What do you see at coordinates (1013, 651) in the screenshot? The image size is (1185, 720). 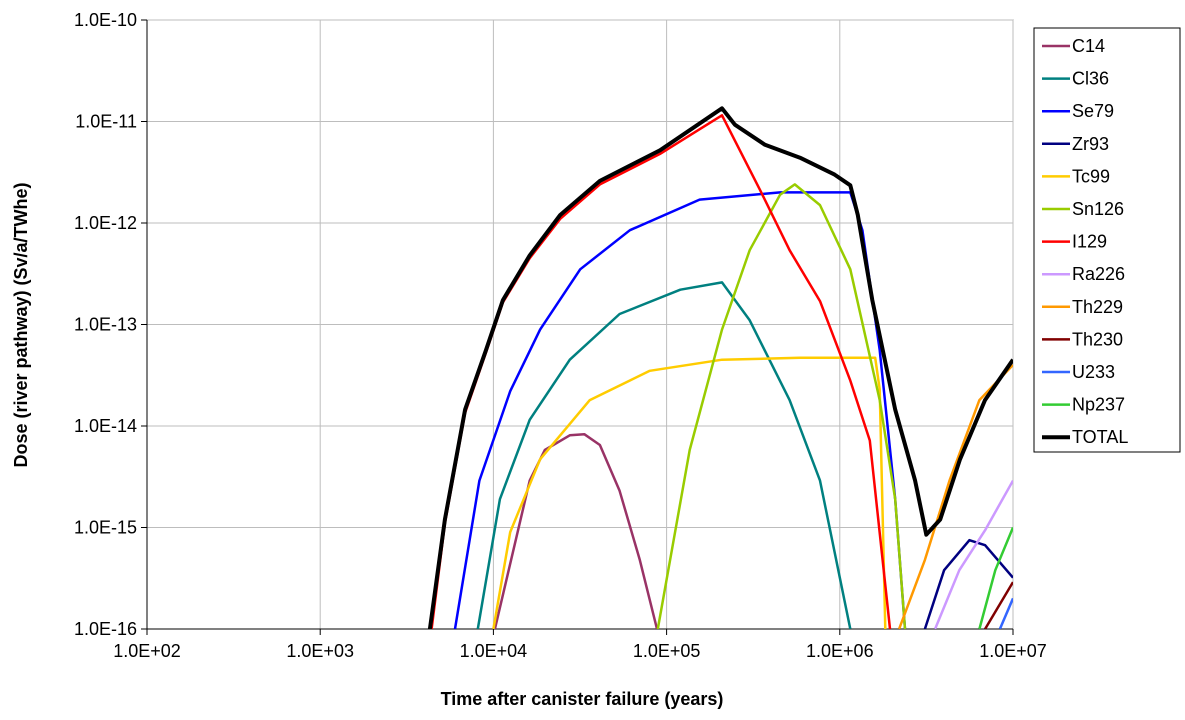 I see `x-tick-label: 1.0E+07` at bounding box center [1013, 651].